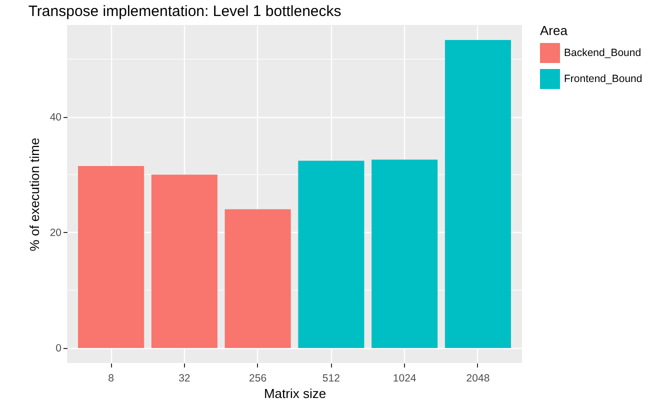 The width and height of the screenshot is (668, 406). Describe the element at coordinates (34, 195) in the screenshot. I see `y-axis-title: % of execution time` at that location.